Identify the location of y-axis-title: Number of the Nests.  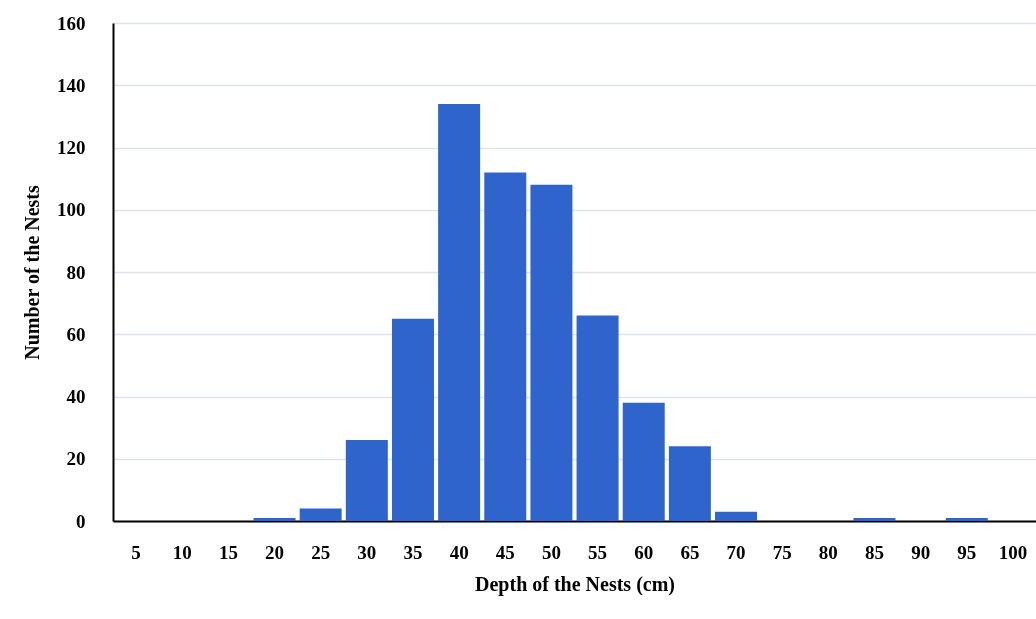
(32, 272).